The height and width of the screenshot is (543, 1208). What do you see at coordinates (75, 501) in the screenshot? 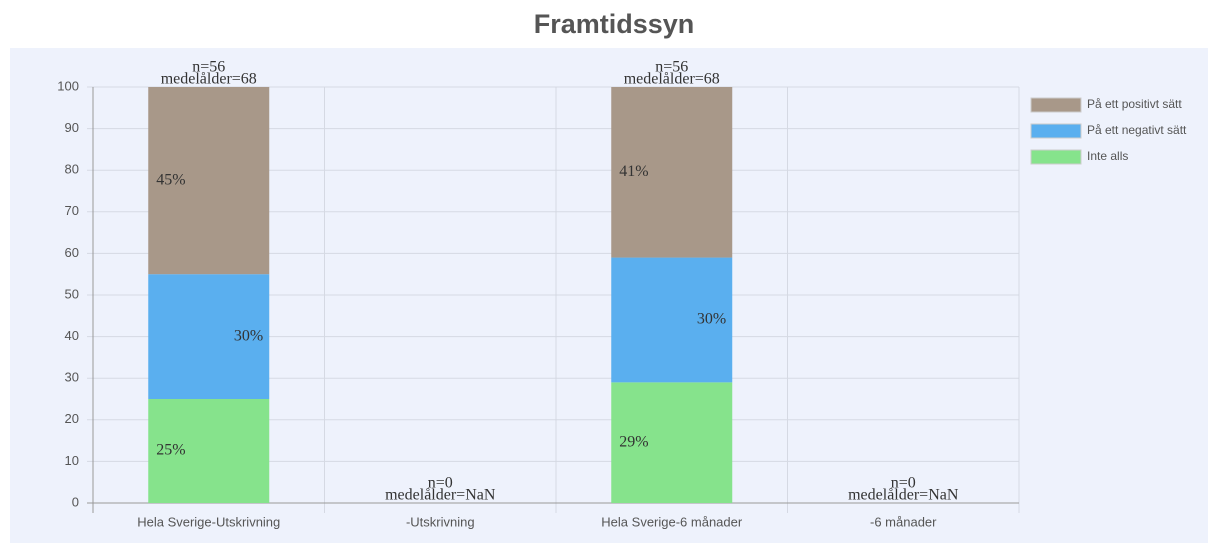
I see `y-tick-label: 0` at bounding box center [75, 501].